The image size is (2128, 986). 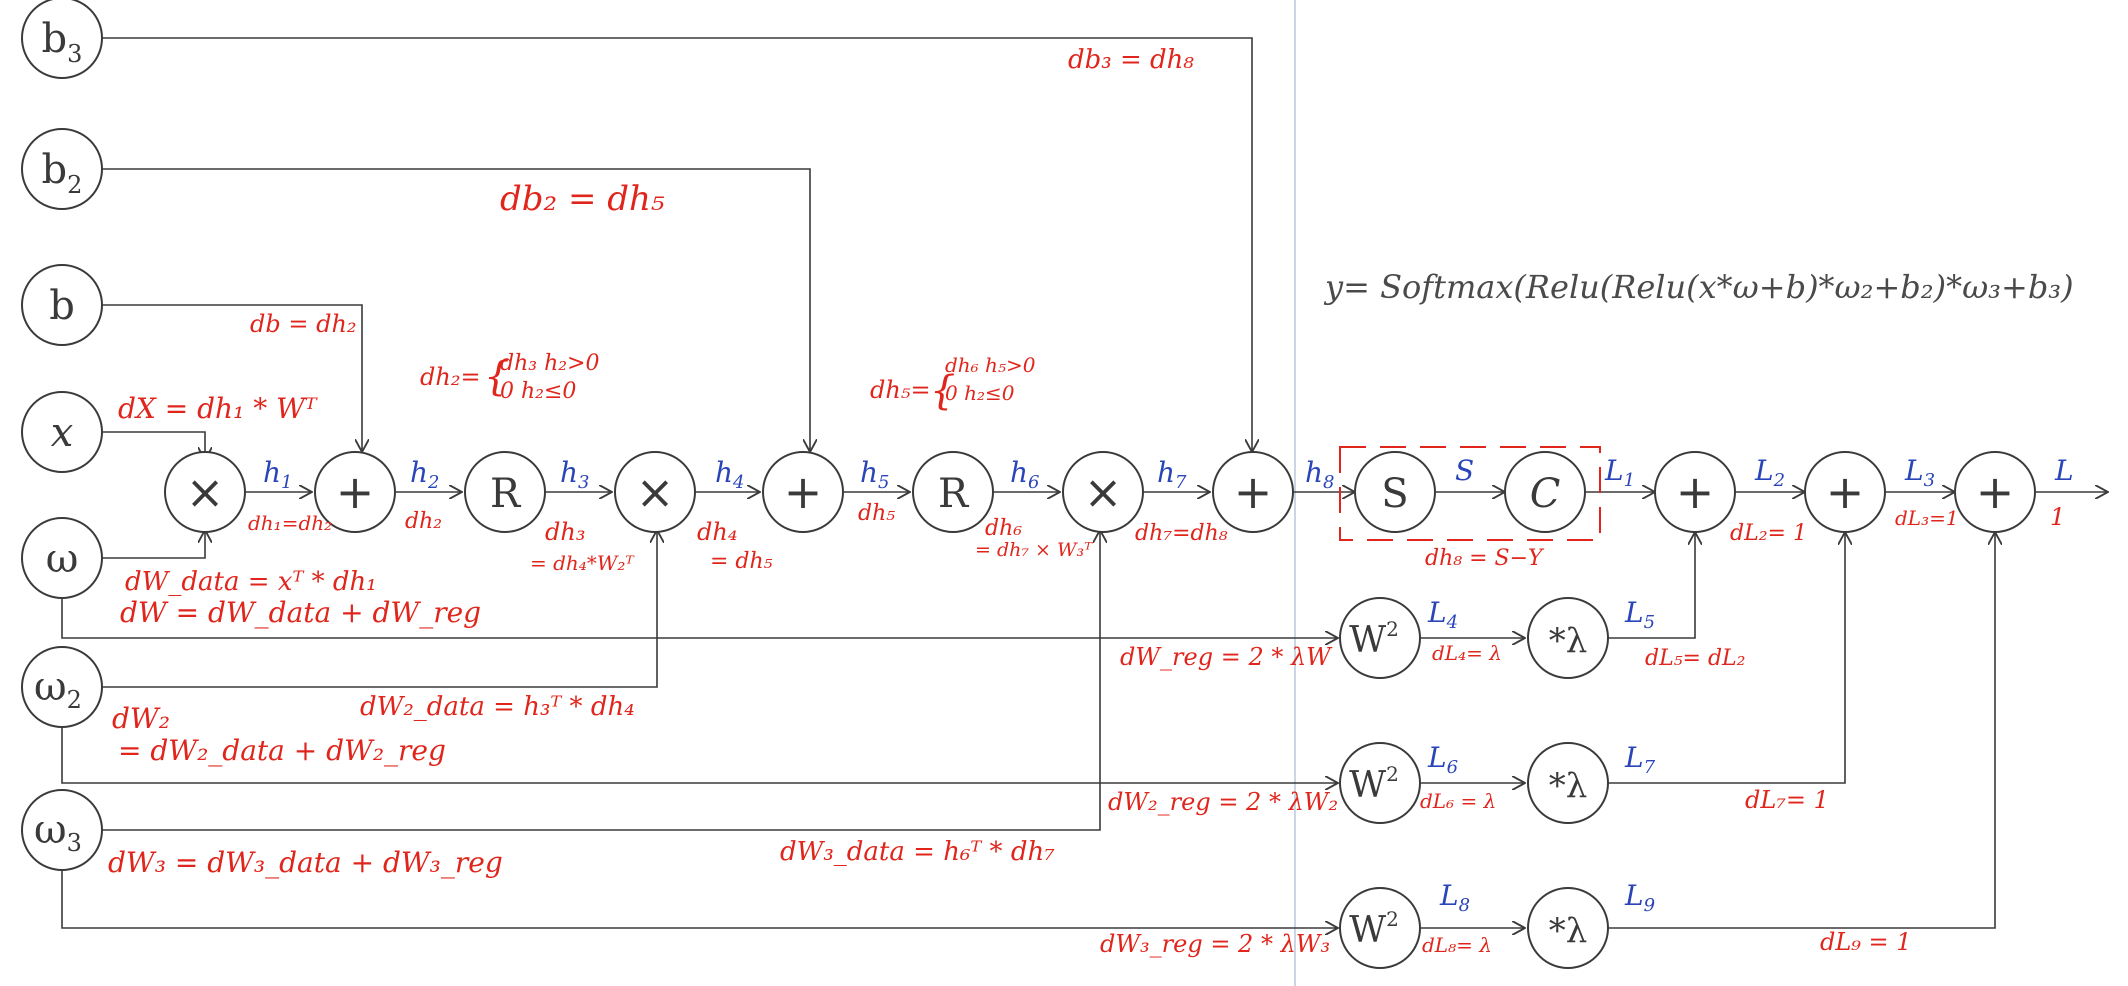 What do you see at coordinates (278, 474) in the screenshot?
I see `edge-label-h1: h1` at bounding box center [278, 474].